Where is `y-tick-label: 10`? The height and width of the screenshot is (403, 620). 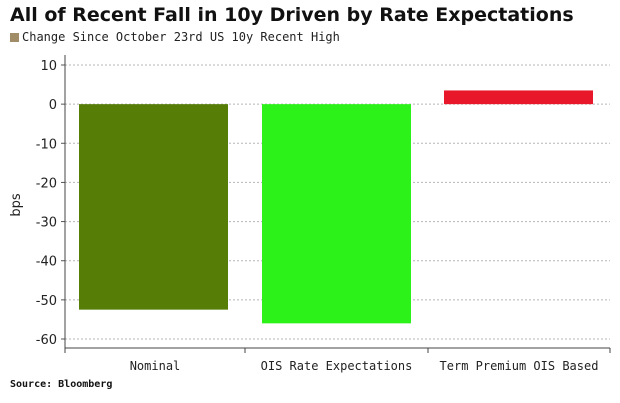 y-tick-label: 10 is located at coordinates (48, 66).